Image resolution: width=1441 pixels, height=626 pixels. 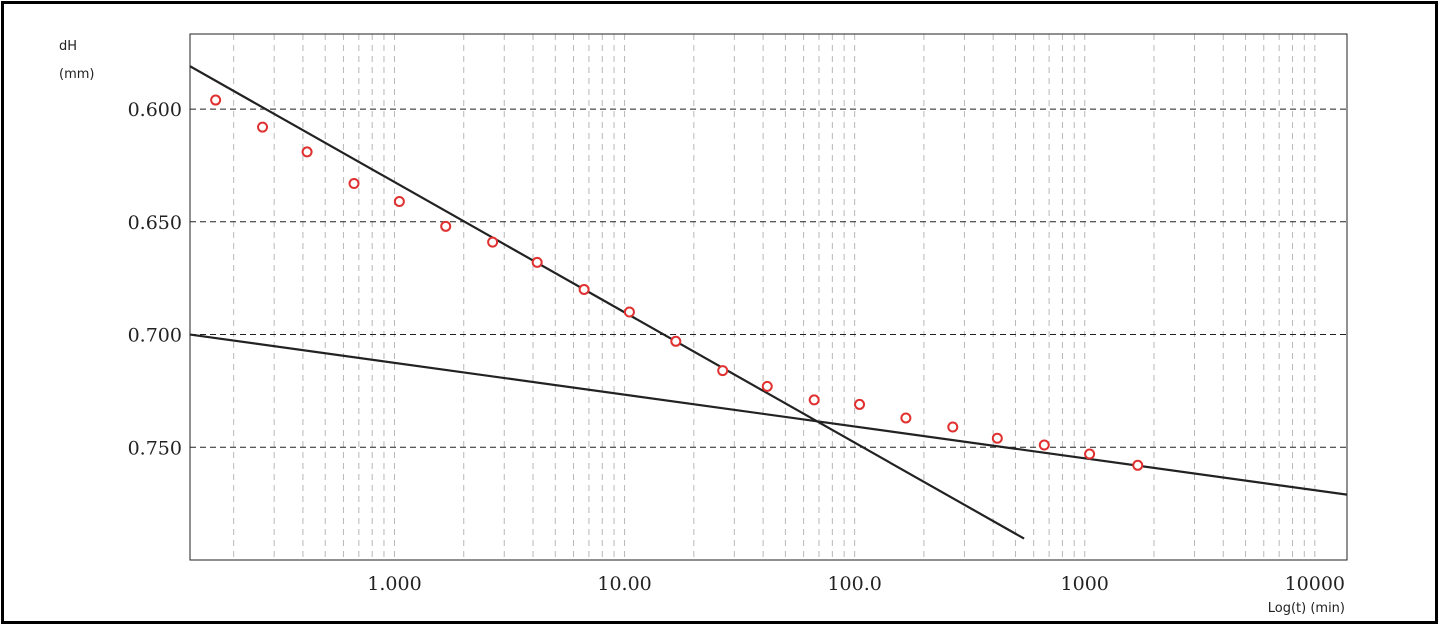 I want to click on x-tick-label: 10000, so click(x=1315, y=584).